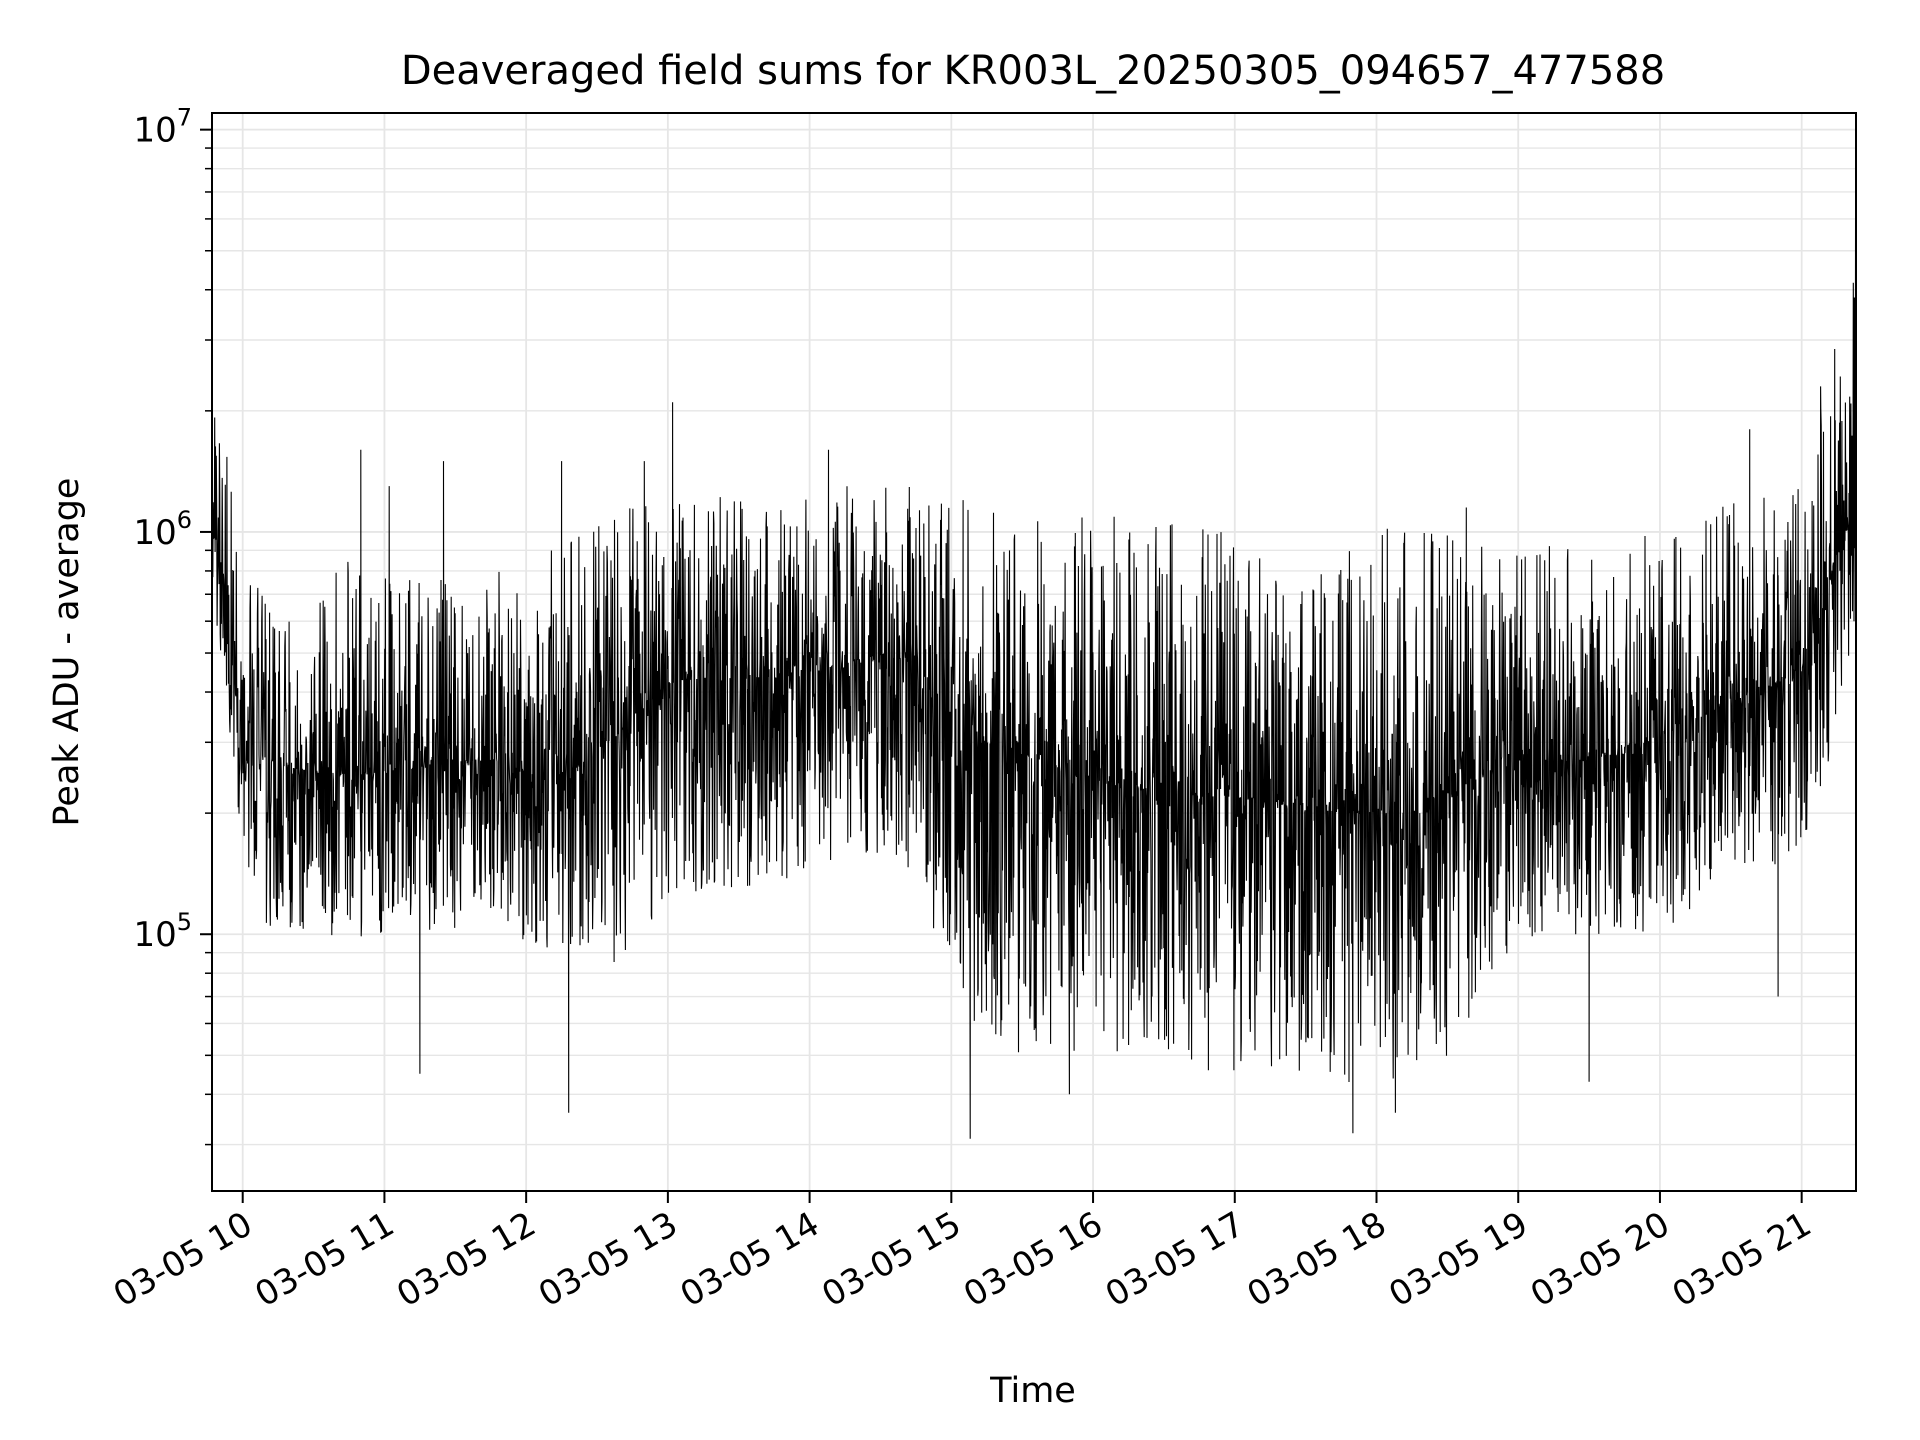 The width and height of the screenshot is (1920, 1440). I want to click on y-tick-label: 10⁵, so click(162, 931).